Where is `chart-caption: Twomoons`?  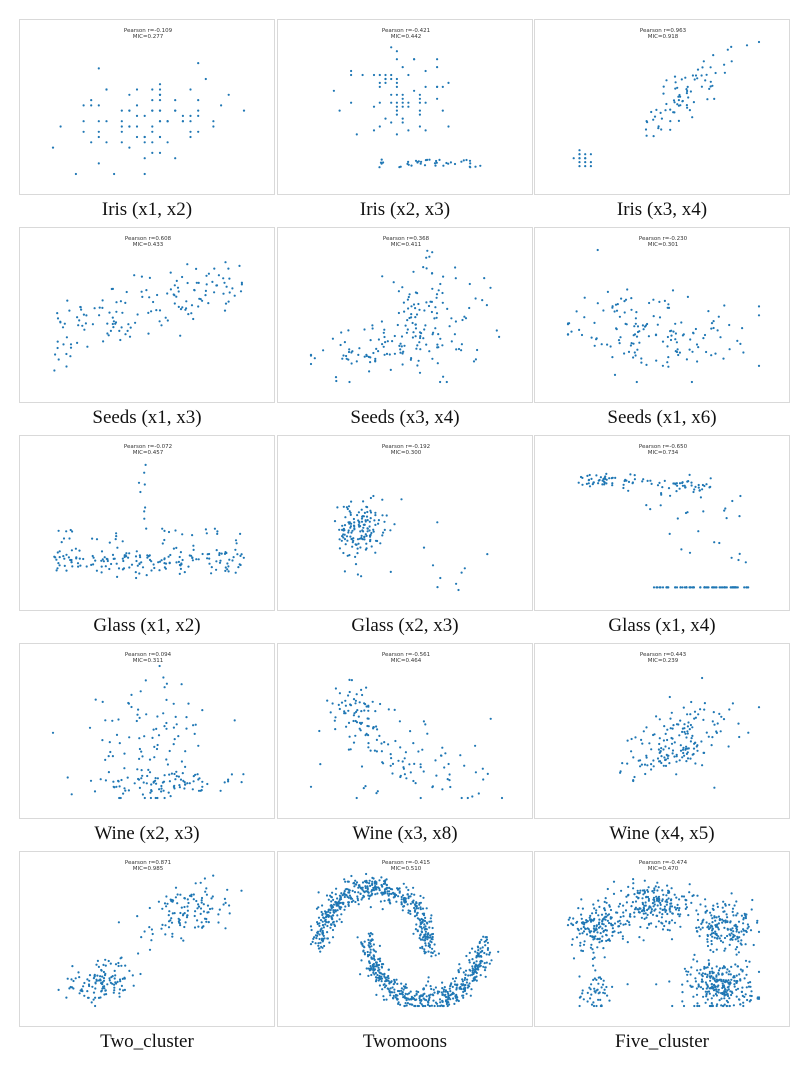
chart-caption: Twomoons is located at coordinates (405, 1041).